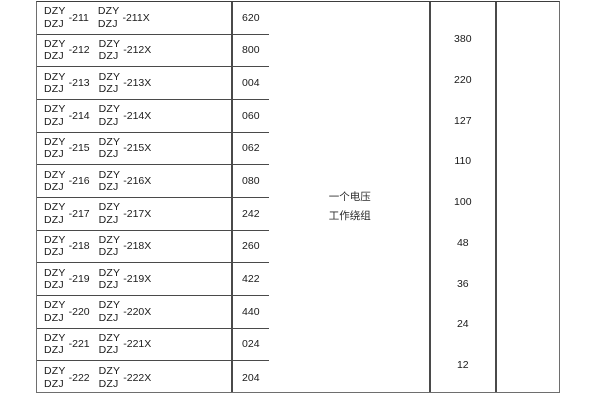 The image size is (600, 400). I want to click on model-code-2: -218X, so click(137, 246).